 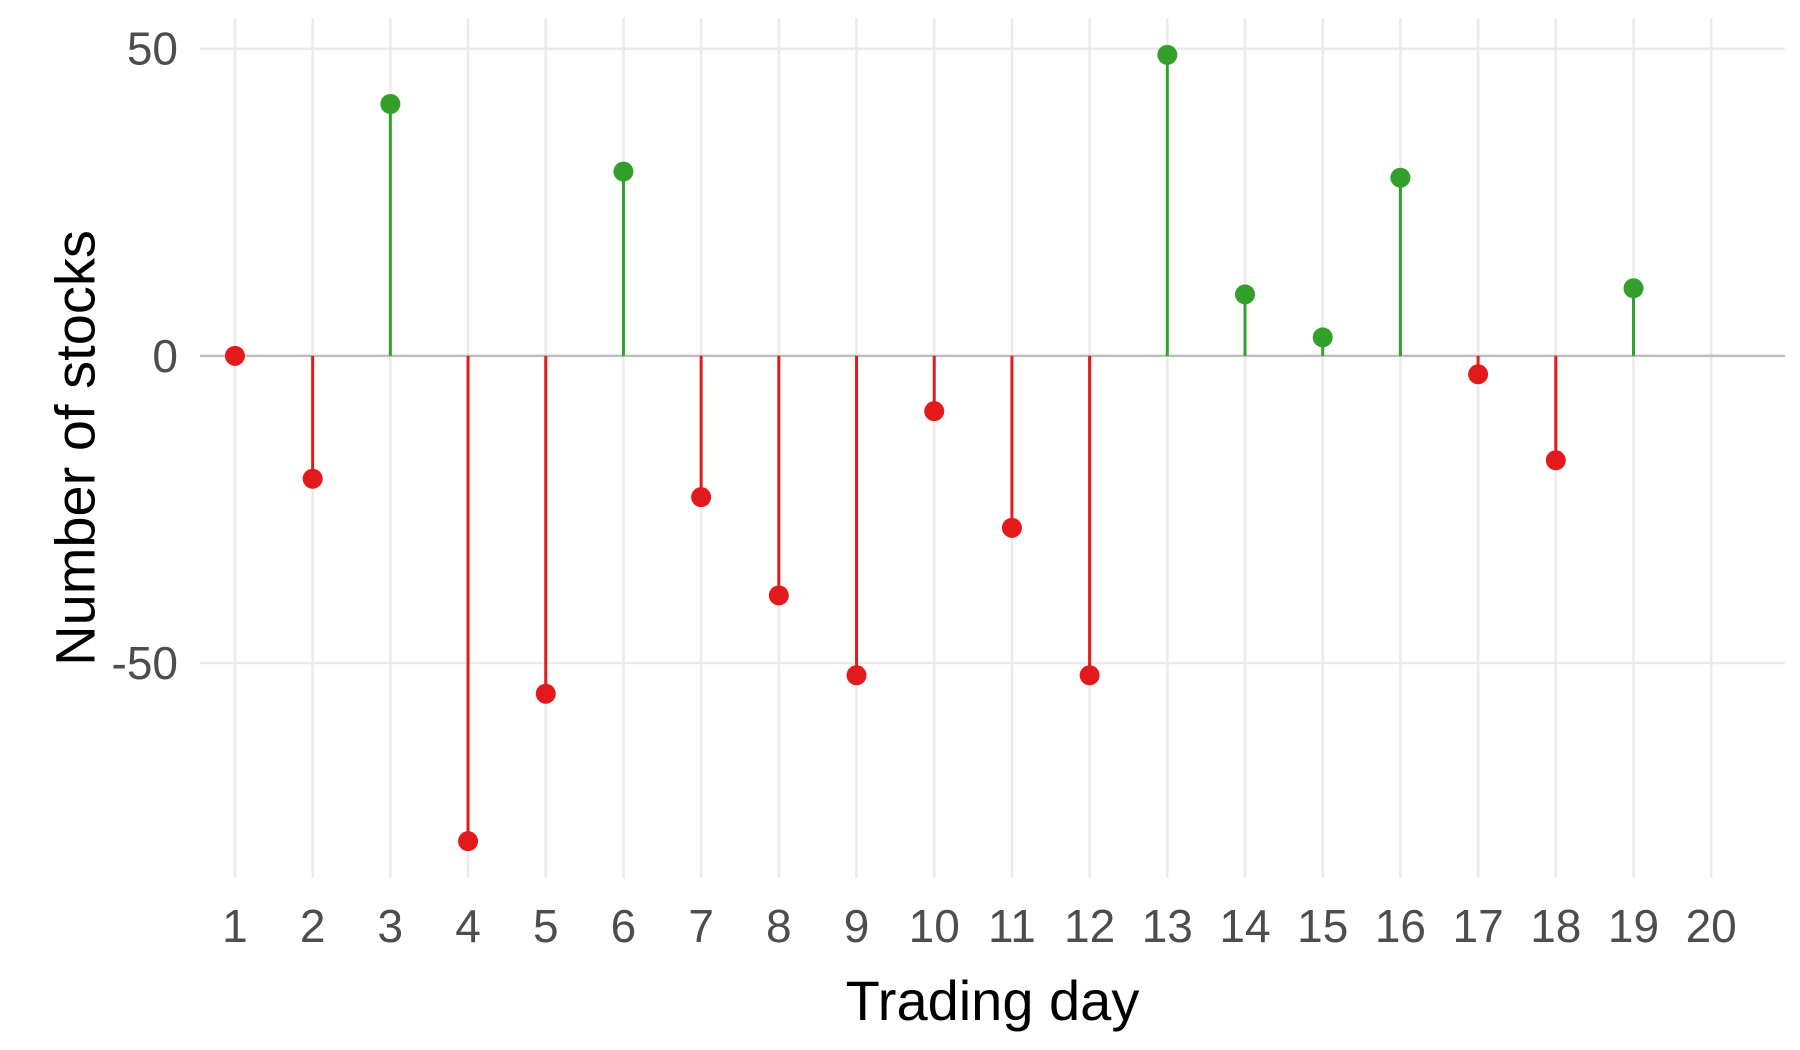 What do you see at coordinates (235, 926) in the screenshot?
I see `x-tick-label-1: 1` at bounding box center [235, 926].